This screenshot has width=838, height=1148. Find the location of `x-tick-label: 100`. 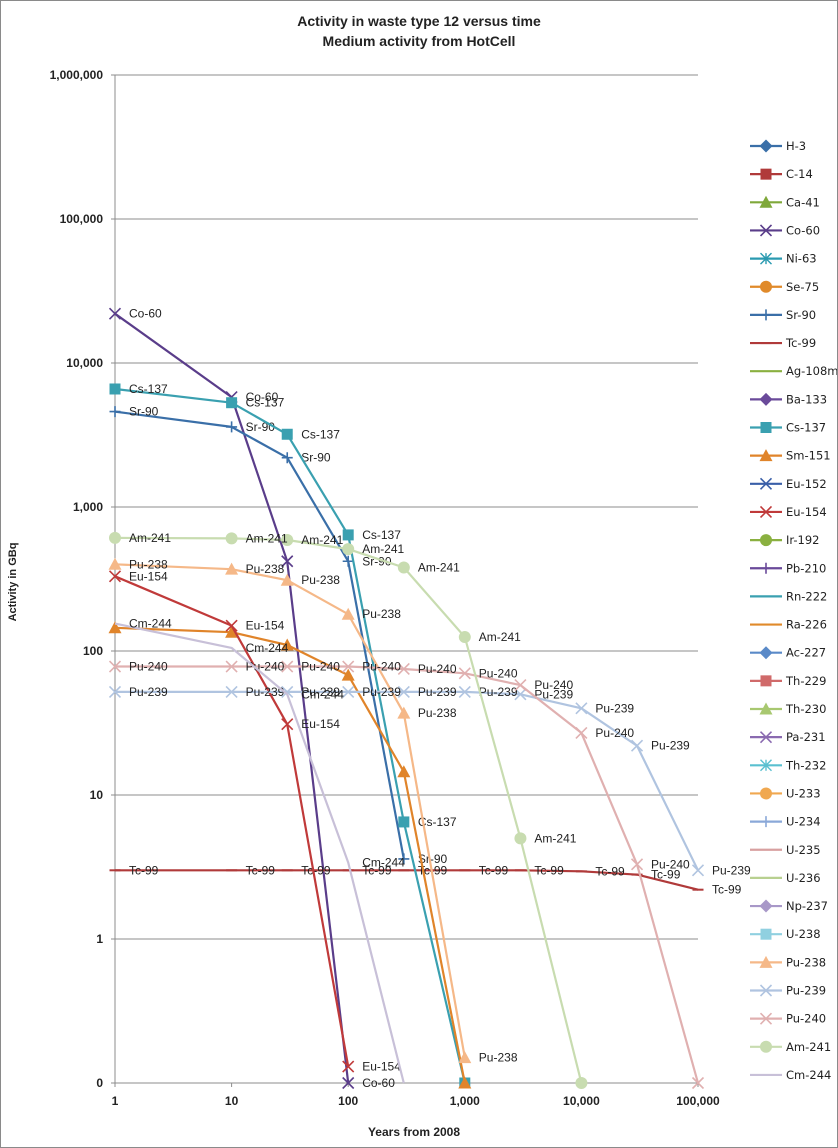

x-tick-label: 100 is located at coordinates (348, 1101).